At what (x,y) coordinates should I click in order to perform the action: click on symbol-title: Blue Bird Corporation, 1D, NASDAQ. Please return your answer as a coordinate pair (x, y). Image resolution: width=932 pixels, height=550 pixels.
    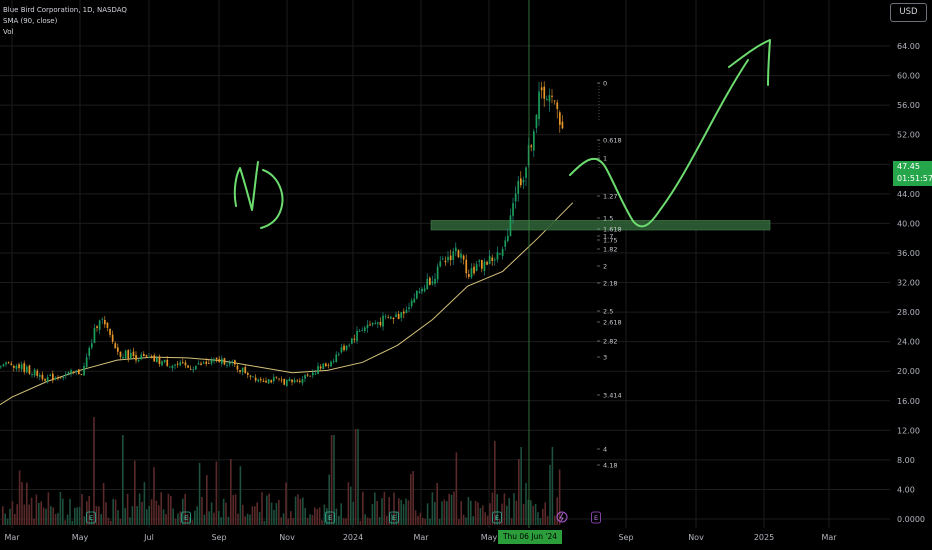
    Looking at the image, I should click on (65, 10).